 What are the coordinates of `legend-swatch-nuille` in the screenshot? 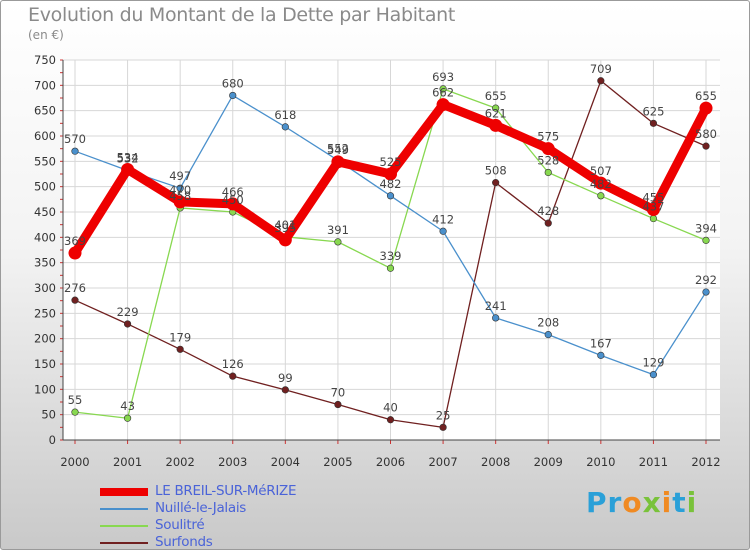 It's located at (124, 509).